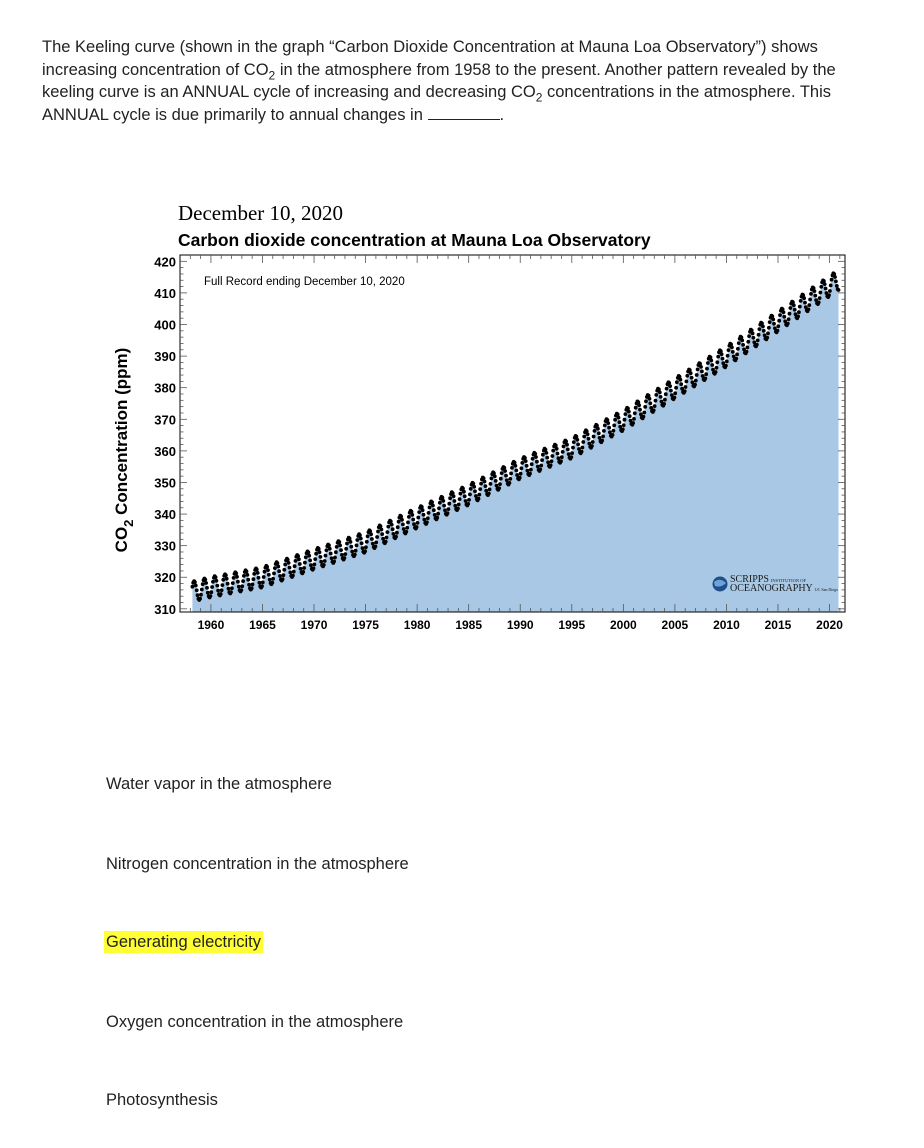  Describe the element at coordinates (260, 213) in the screenshot. I see `chart-date-title: December 10, 2020` at that location.